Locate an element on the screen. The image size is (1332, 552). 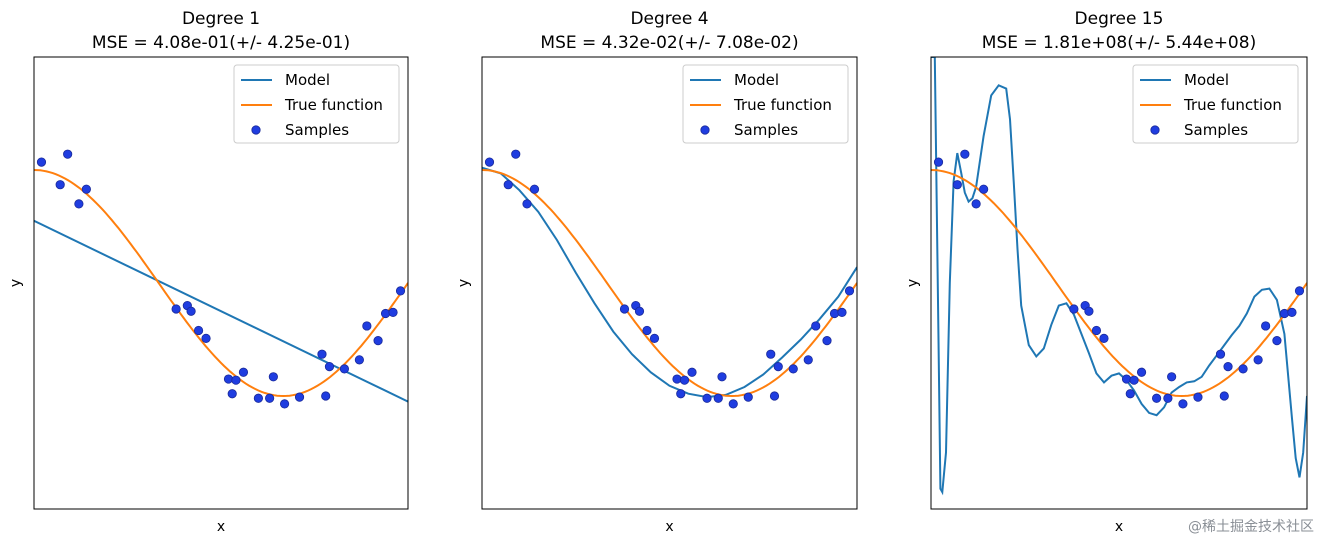
watermark-text: @稀土掘金技术社区 is located at coordinates (1251, 527).